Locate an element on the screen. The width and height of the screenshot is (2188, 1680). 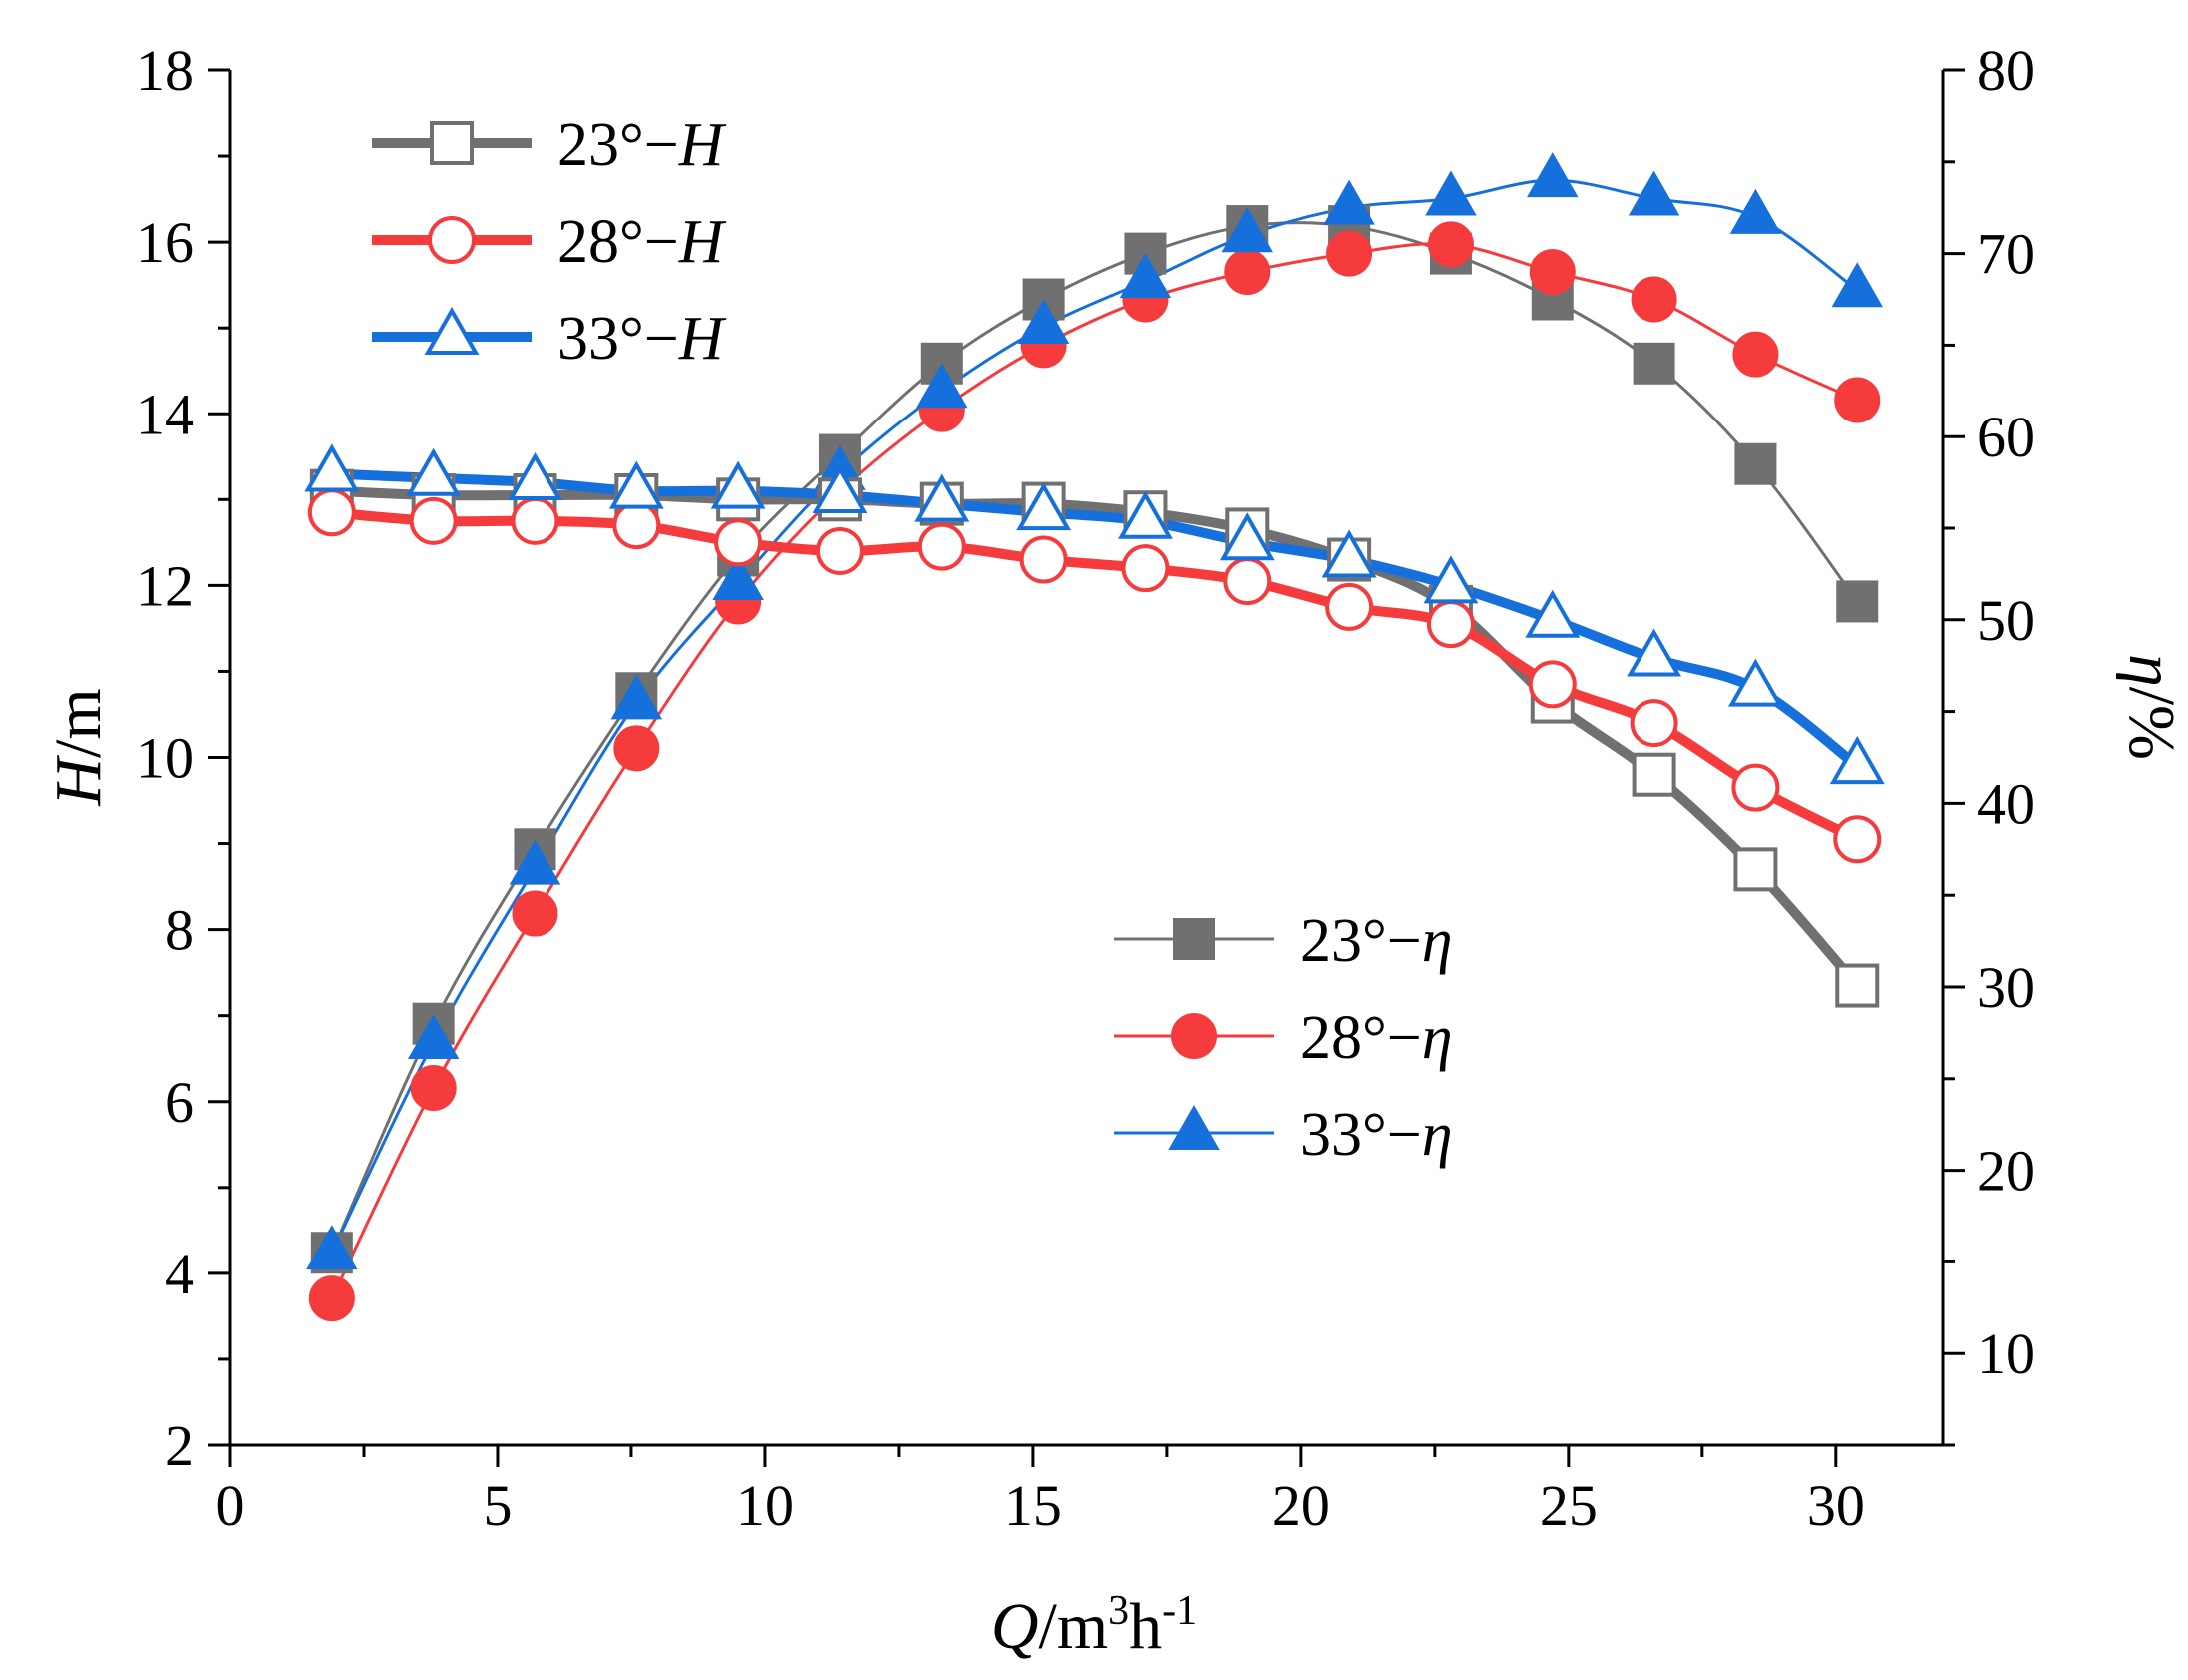
legend-label: 33°−η is located at coordinates (1376, 1135).